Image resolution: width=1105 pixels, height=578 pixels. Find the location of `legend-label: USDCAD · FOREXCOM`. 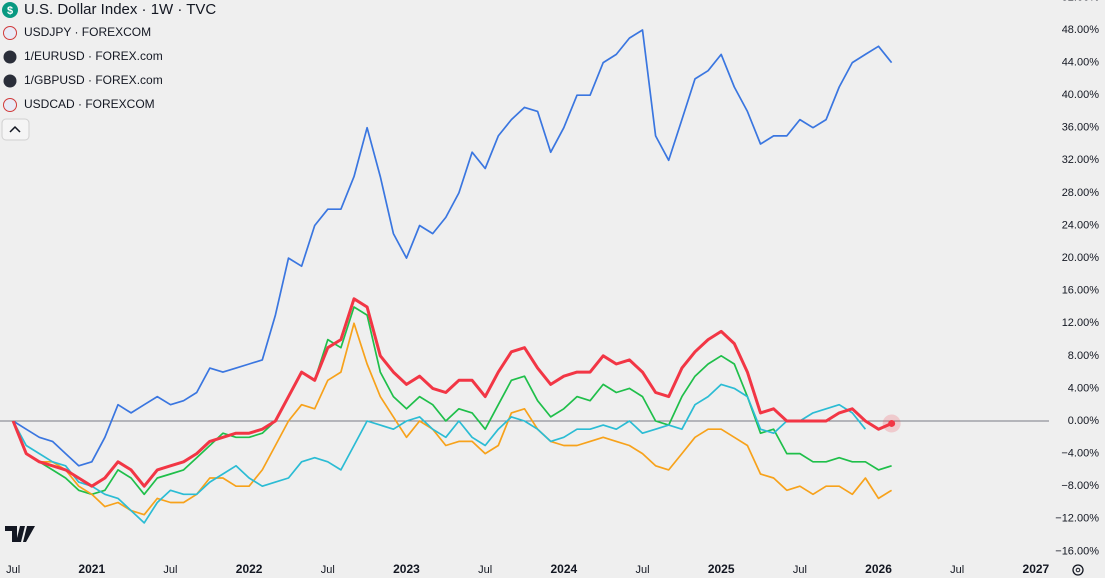

legend-label: USDCAD · FOREXCOM is located at coordinates (89, 104).